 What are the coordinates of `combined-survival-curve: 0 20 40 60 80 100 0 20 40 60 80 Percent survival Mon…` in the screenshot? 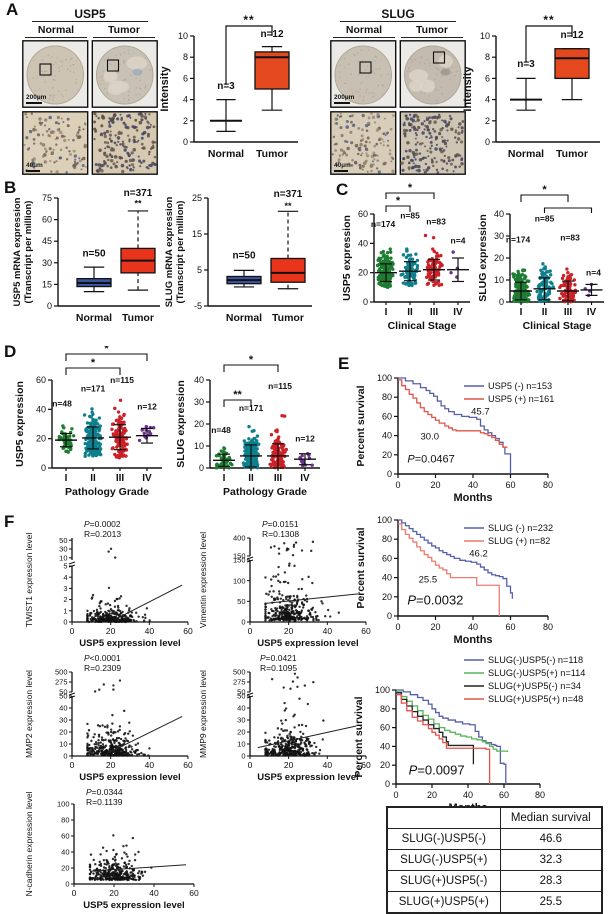 It's located at (469, 730).